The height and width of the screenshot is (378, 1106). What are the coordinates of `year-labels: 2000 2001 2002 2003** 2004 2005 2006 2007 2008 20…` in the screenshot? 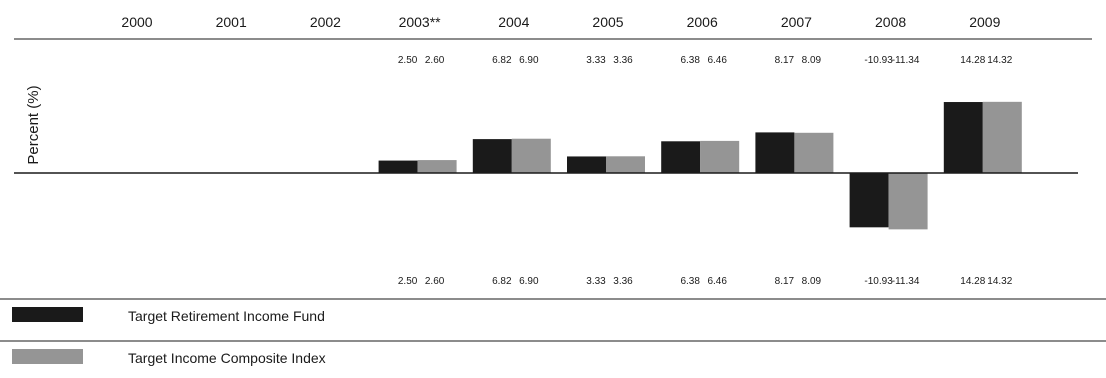 It's located at (560, 22).